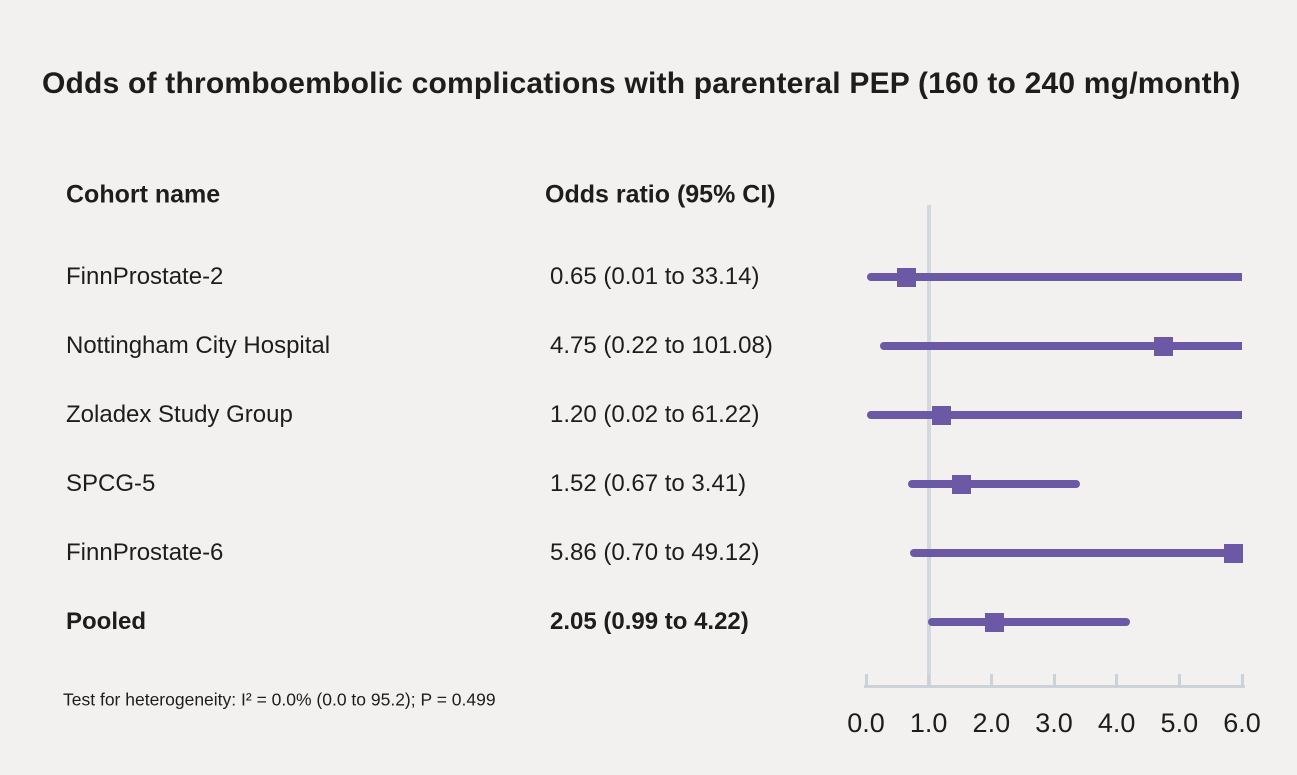 Image resolution: width=1297 pixels, height=775 pixels. I want to click on reference-line, so click(928, 446).